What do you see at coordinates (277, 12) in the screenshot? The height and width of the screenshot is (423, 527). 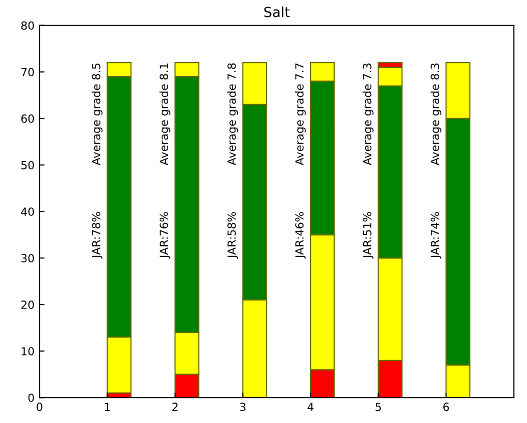 I see `chart-title: Salt` at bounding box center [277, 12].